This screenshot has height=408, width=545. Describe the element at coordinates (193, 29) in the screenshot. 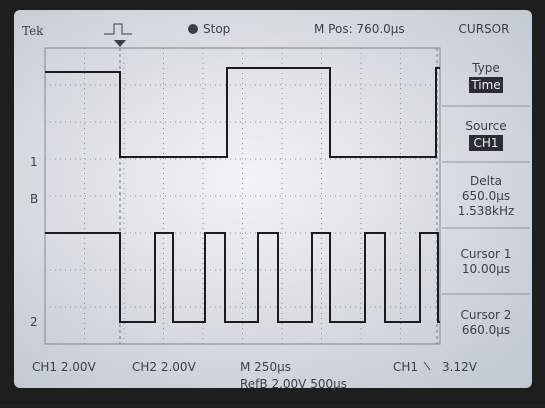

I see `stop-dot` at that location.